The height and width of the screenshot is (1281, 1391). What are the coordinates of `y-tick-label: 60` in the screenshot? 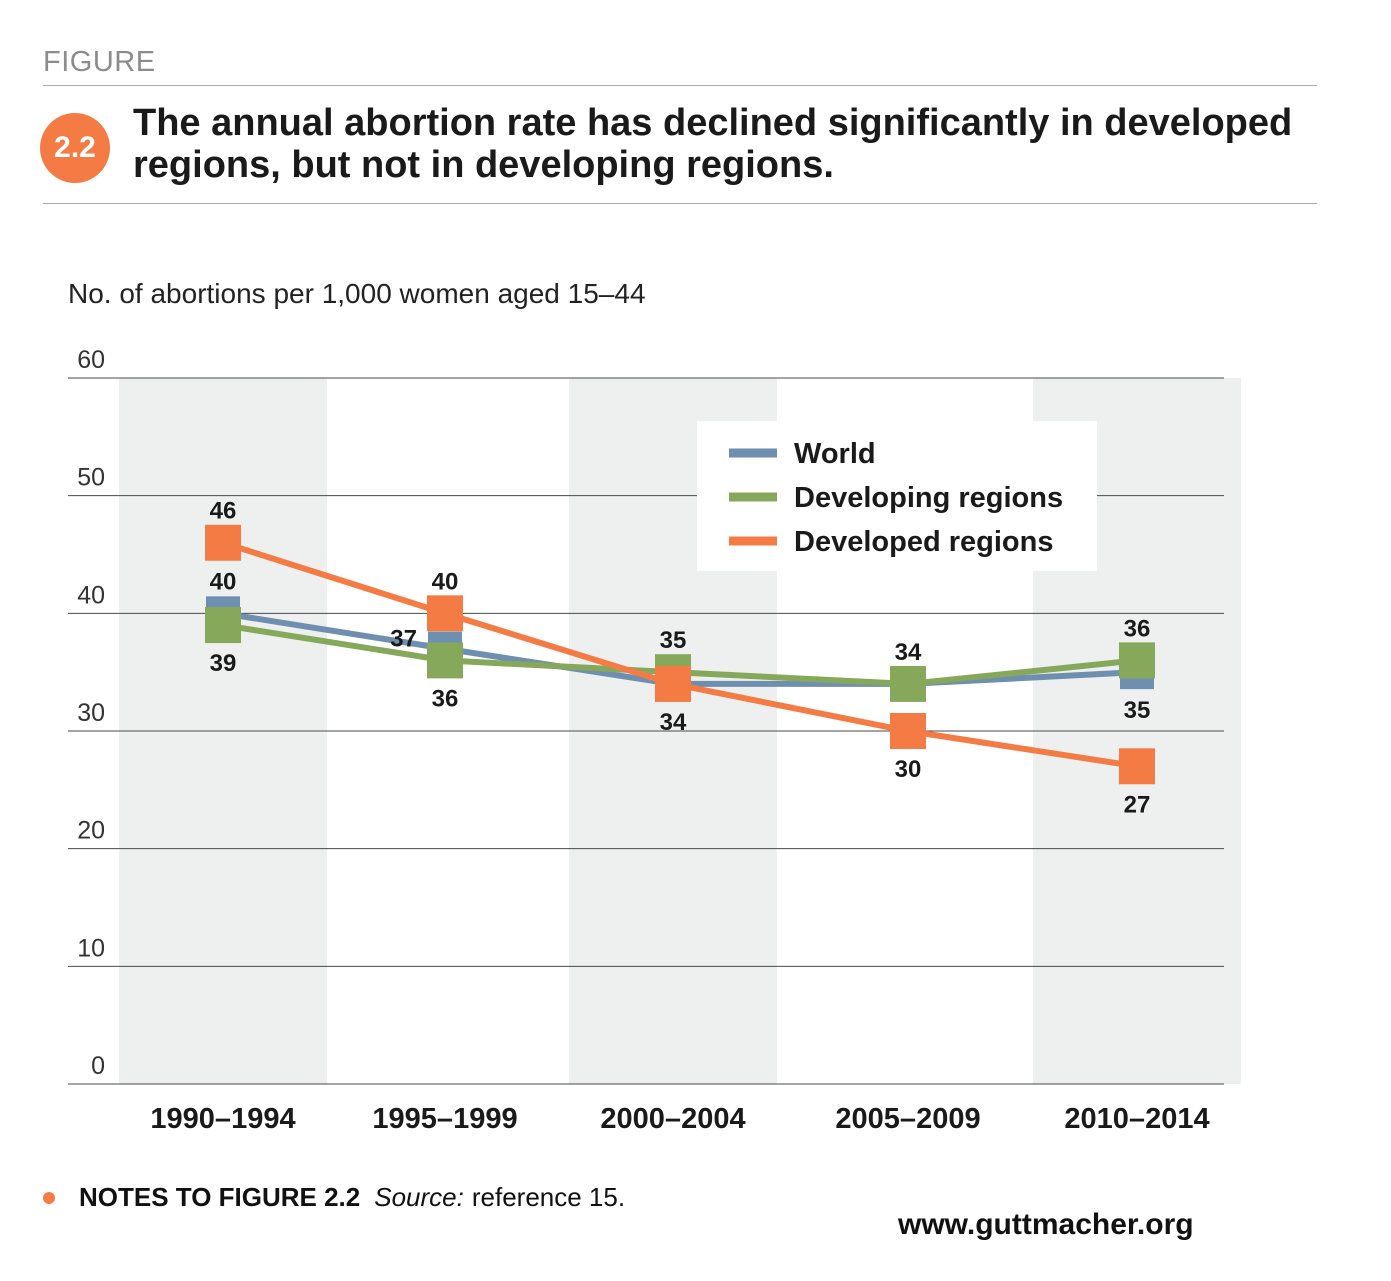 It's located at (91, 360).